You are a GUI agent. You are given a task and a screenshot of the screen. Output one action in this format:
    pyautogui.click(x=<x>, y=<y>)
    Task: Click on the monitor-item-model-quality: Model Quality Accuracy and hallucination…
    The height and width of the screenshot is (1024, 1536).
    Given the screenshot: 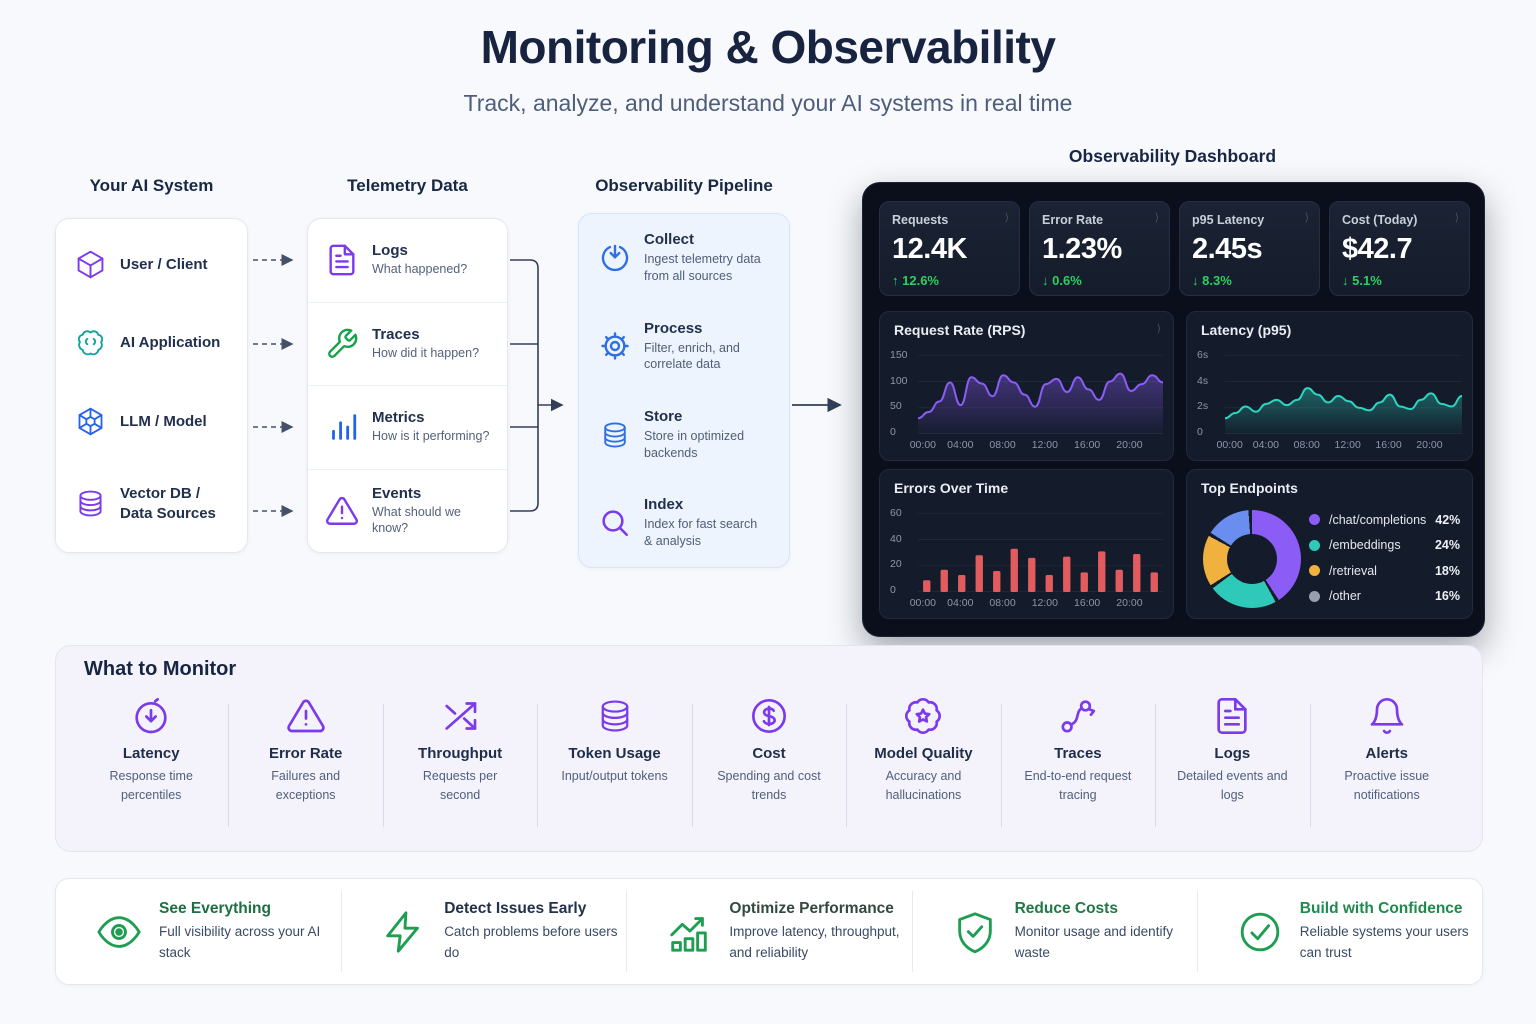 What is the action you would take?
    pyautogui.click(x=923, y=767)
    